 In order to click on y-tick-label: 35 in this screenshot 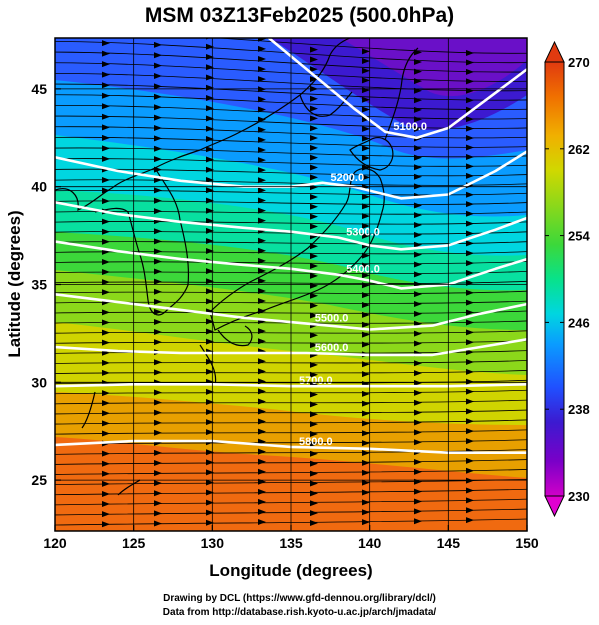, I will do `click(39, 285)`.